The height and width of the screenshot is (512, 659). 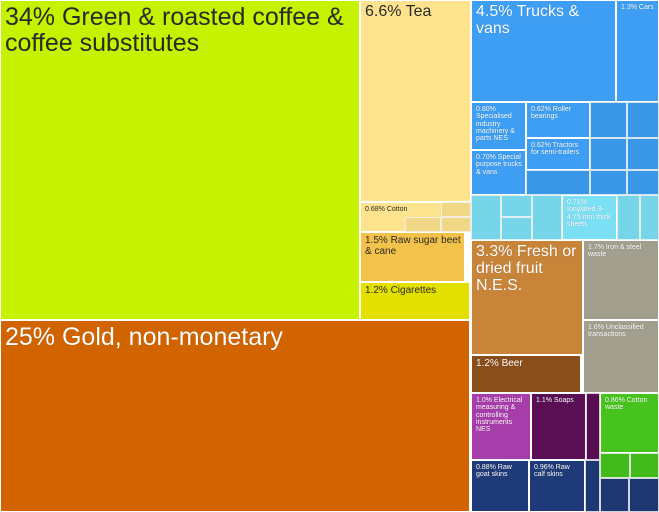 What do you see at coordinates (386, 209) in the screenshot?
I see `treemap-tile-label: 0.68% Cotton` at bounding box center [386, 209].